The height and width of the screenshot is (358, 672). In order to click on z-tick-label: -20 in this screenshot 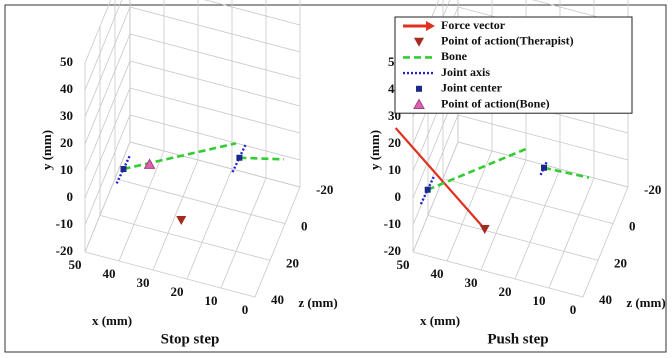, I will do `click(324, 189)`.